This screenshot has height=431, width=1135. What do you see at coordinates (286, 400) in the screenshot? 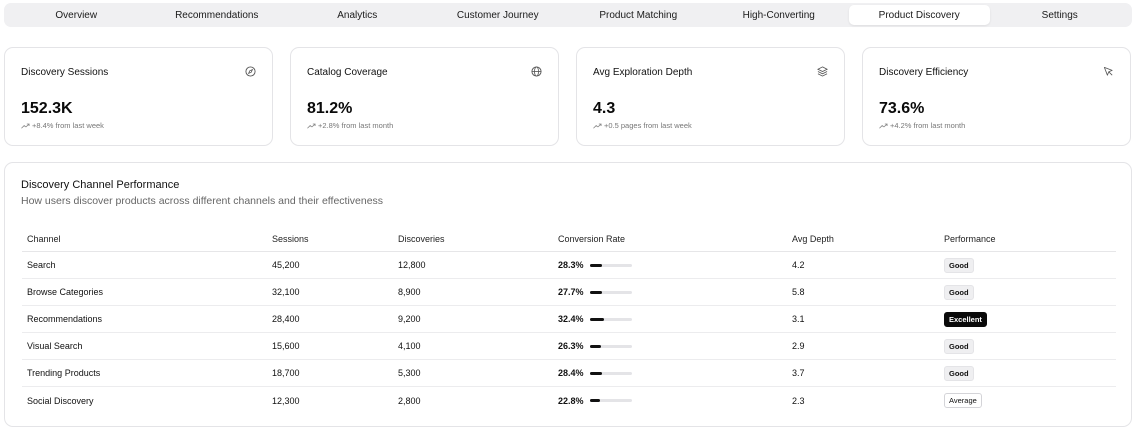
I see `cell-sessions: 12,300` at bounding box center [286, 400].